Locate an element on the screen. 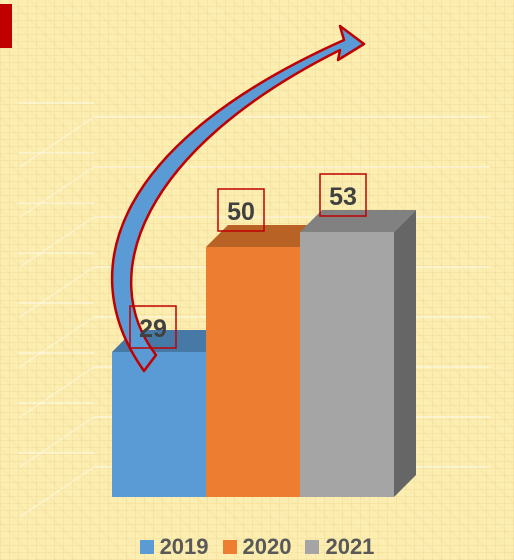 The width and height of the screenshot is (514, 560). legend: 2019 2020 2021 is located at coordinates (257, 547).